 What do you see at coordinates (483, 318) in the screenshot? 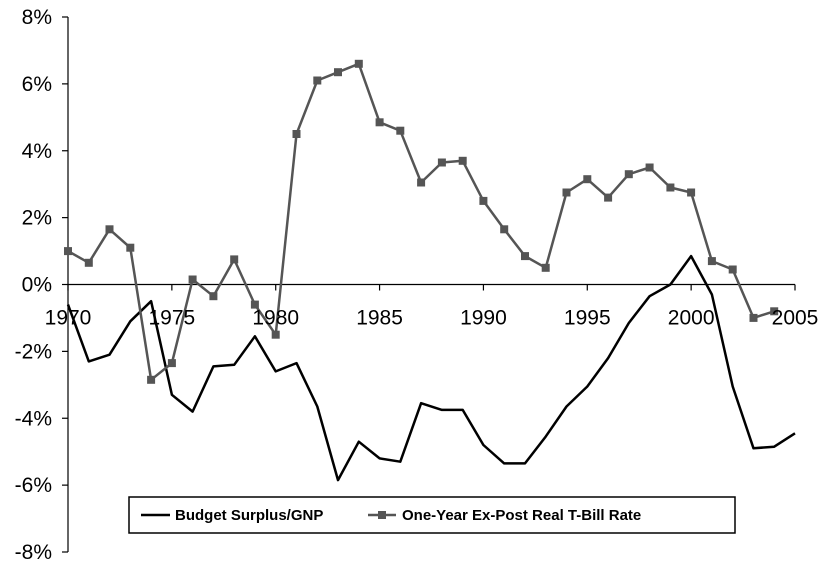
I see `x-tick-label: 1990` at bounding box center [483, 318].